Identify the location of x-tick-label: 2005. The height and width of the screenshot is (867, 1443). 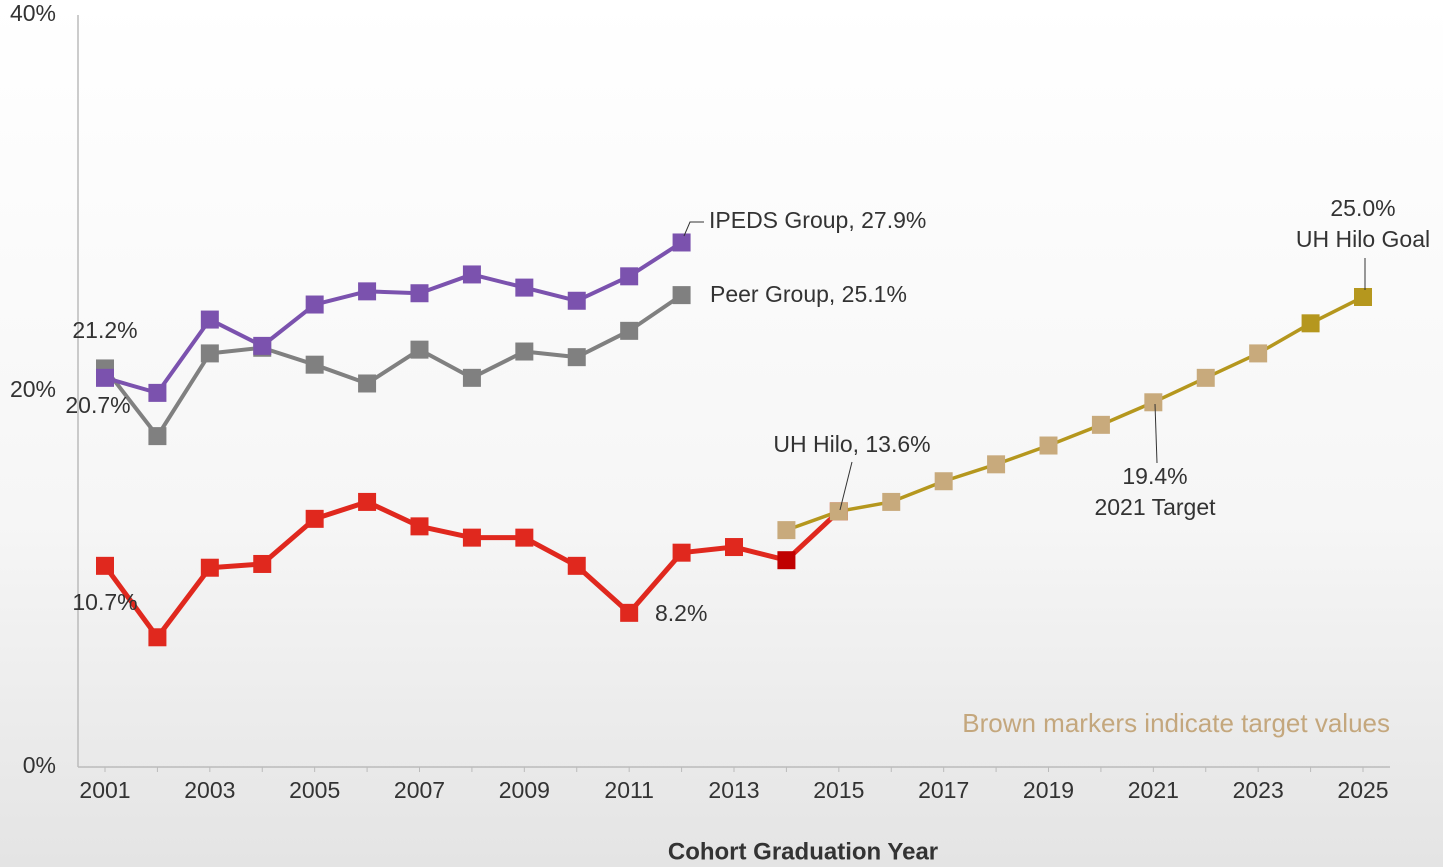
(314, 790).